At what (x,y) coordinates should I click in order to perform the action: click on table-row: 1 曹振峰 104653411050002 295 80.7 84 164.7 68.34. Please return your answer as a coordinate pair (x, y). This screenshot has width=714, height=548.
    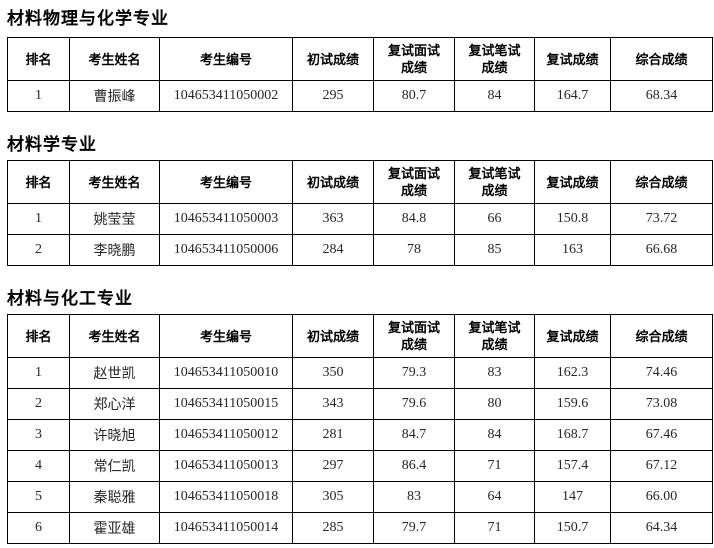
    Looking at the image, I should click on (360, 96).